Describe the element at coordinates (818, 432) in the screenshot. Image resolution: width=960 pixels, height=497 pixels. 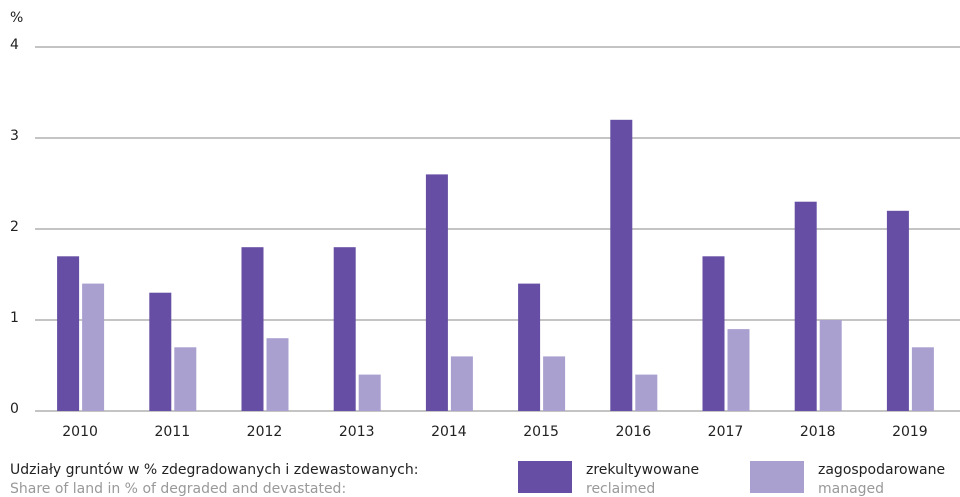
I see `x-tick-label: 2018` at that location.